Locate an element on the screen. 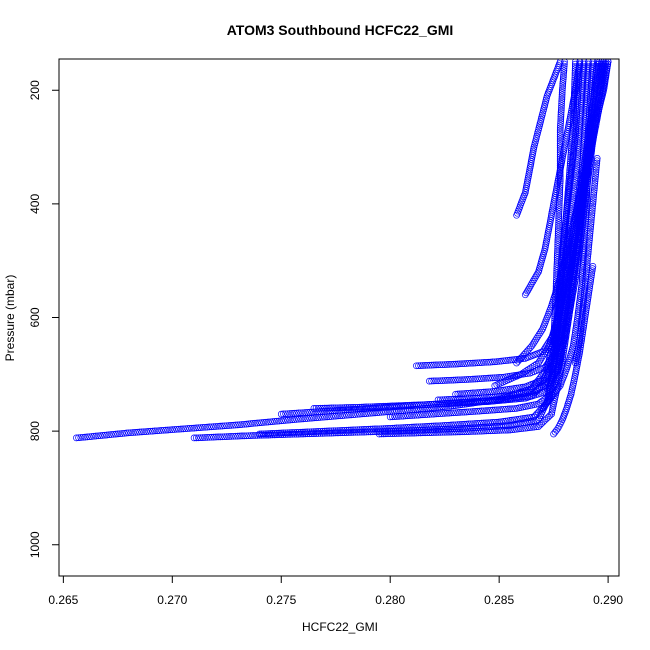  x-tick-label: 0.285 is located at coordinates (499, 600).